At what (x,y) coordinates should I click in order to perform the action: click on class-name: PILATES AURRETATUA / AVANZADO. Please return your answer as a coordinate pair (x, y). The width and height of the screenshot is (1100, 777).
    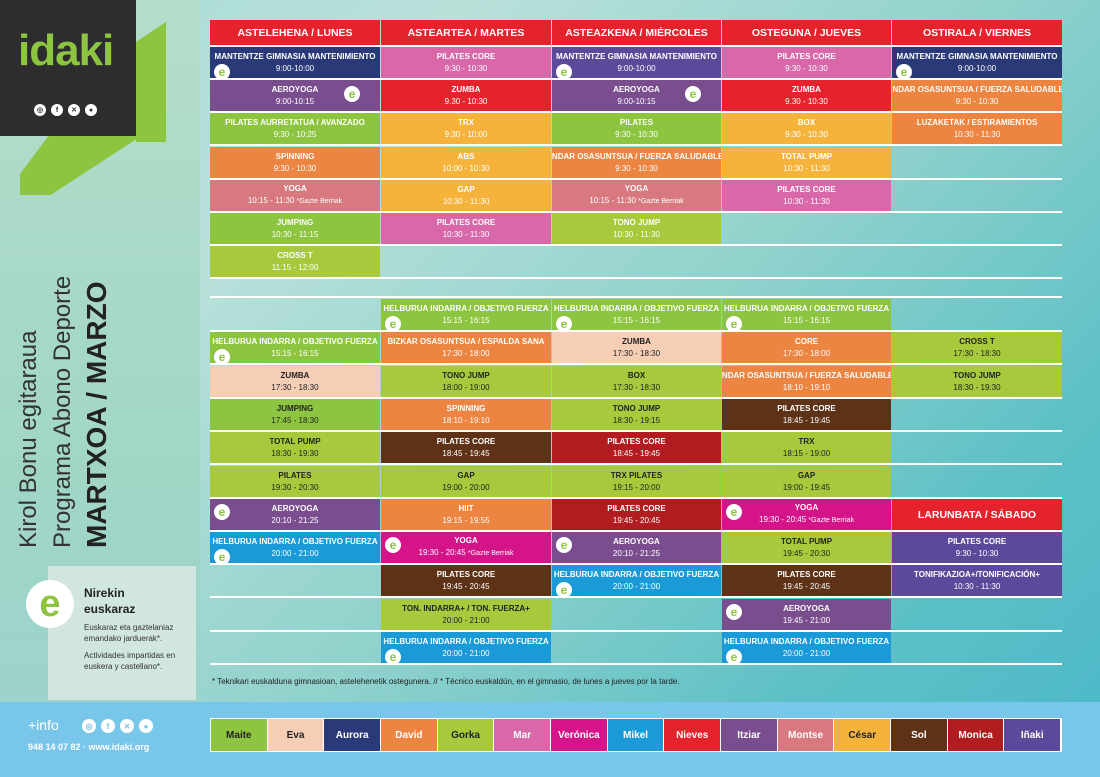
    Looking at the image, I should click on (295, 122).